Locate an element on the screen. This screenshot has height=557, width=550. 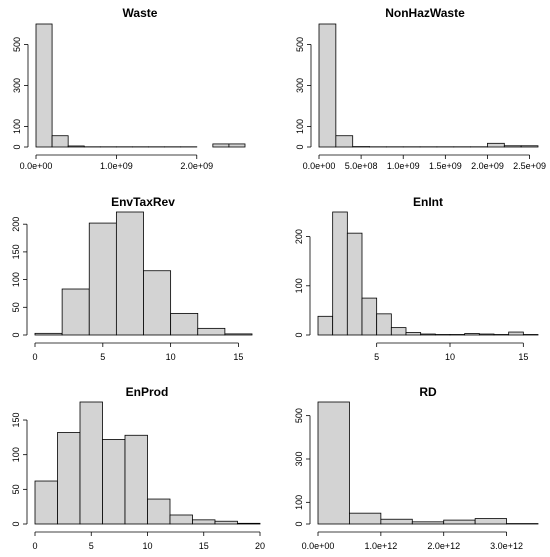
x-tick-label: 1.5e+09 is located at coordinates (445, 166).